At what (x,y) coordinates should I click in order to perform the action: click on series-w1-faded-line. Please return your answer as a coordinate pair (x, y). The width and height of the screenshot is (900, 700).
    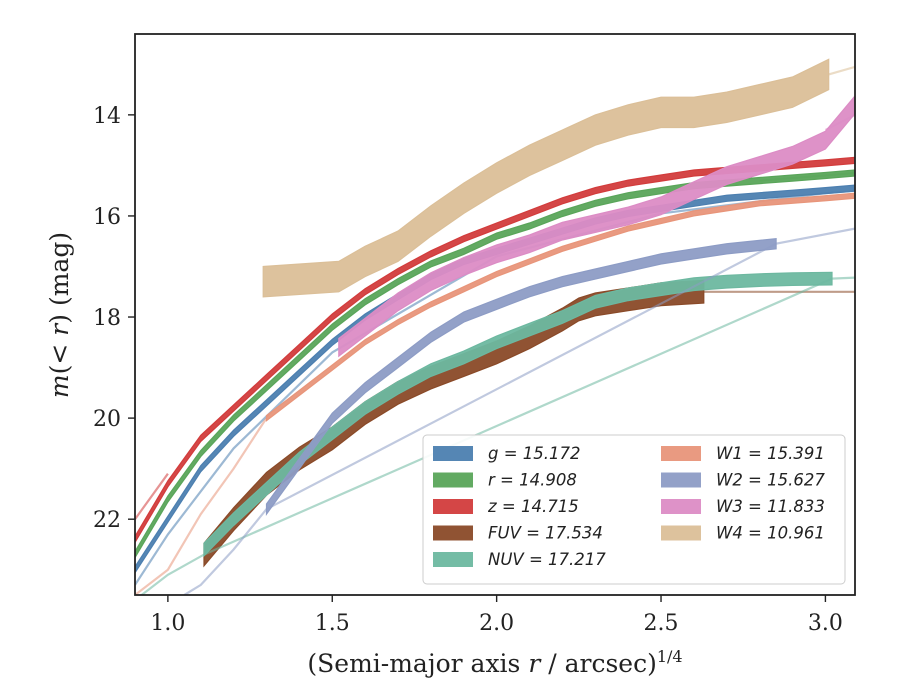
    Looking at the image, I should click on (201, 506).